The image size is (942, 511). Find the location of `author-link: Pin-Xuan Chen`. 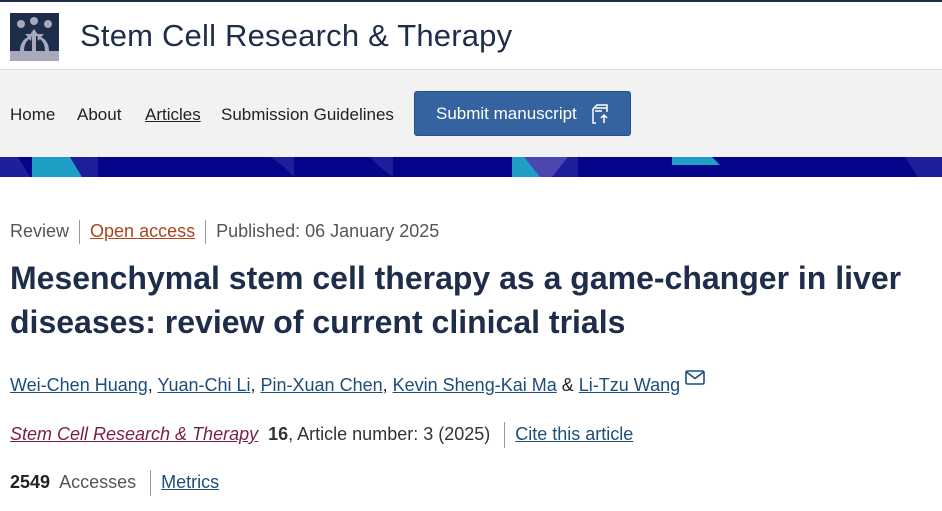

author-link: Pin-Xuan Chen is located at coordinates (321, 385).